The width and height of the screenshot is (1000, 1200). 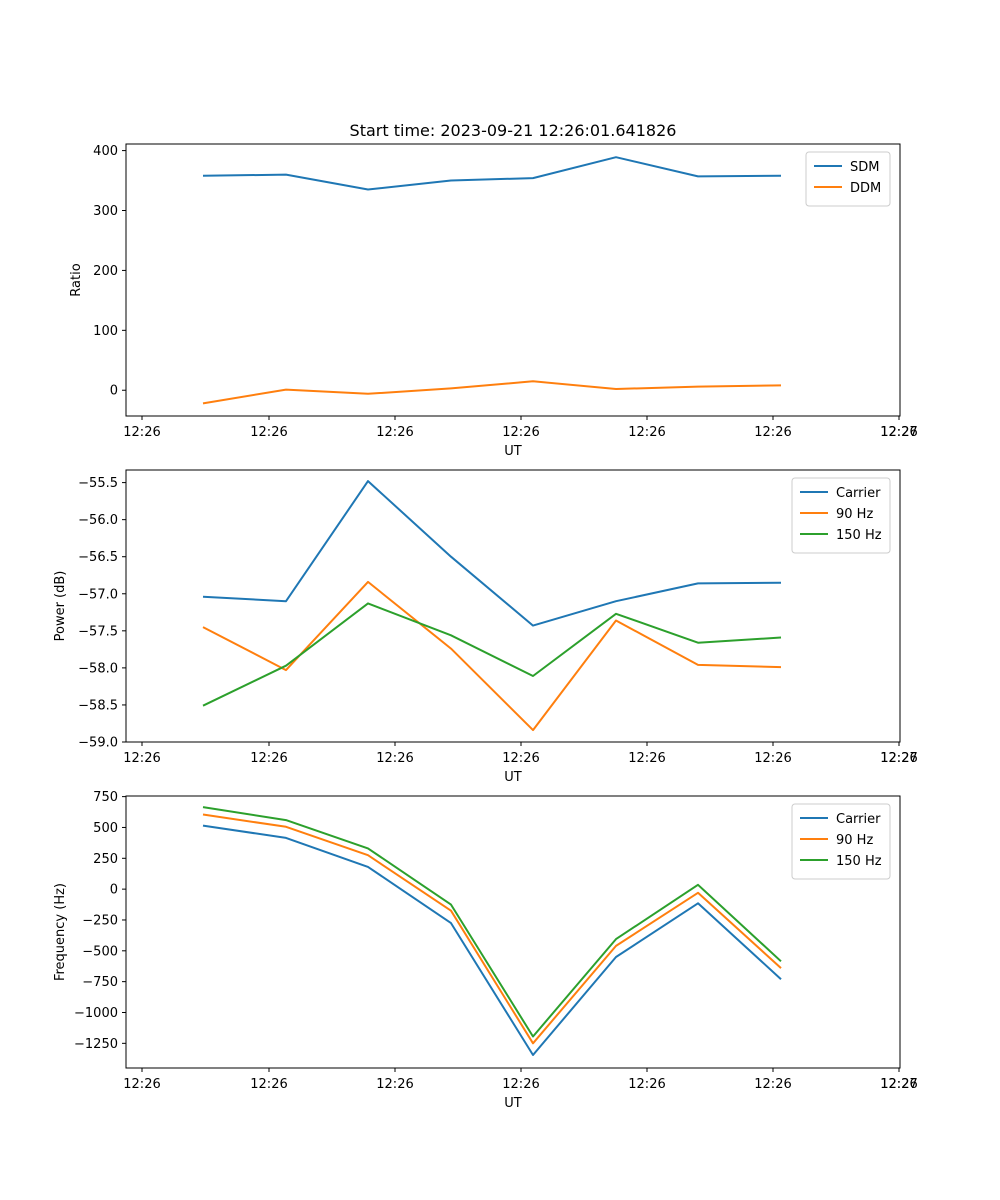 I want to click on y-tick-label: −57.0, so click(x=98, y=594).